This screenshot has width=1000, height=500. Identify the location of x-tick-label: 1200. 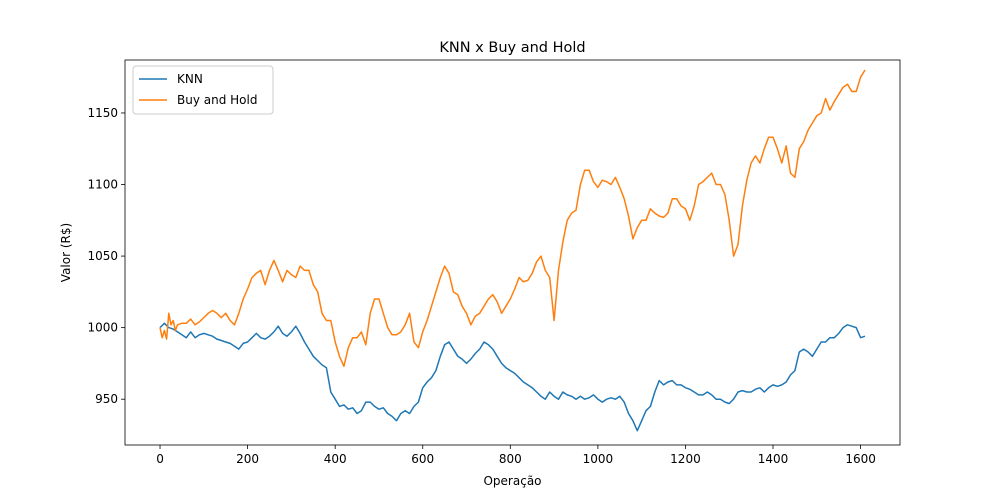
(685, 459).